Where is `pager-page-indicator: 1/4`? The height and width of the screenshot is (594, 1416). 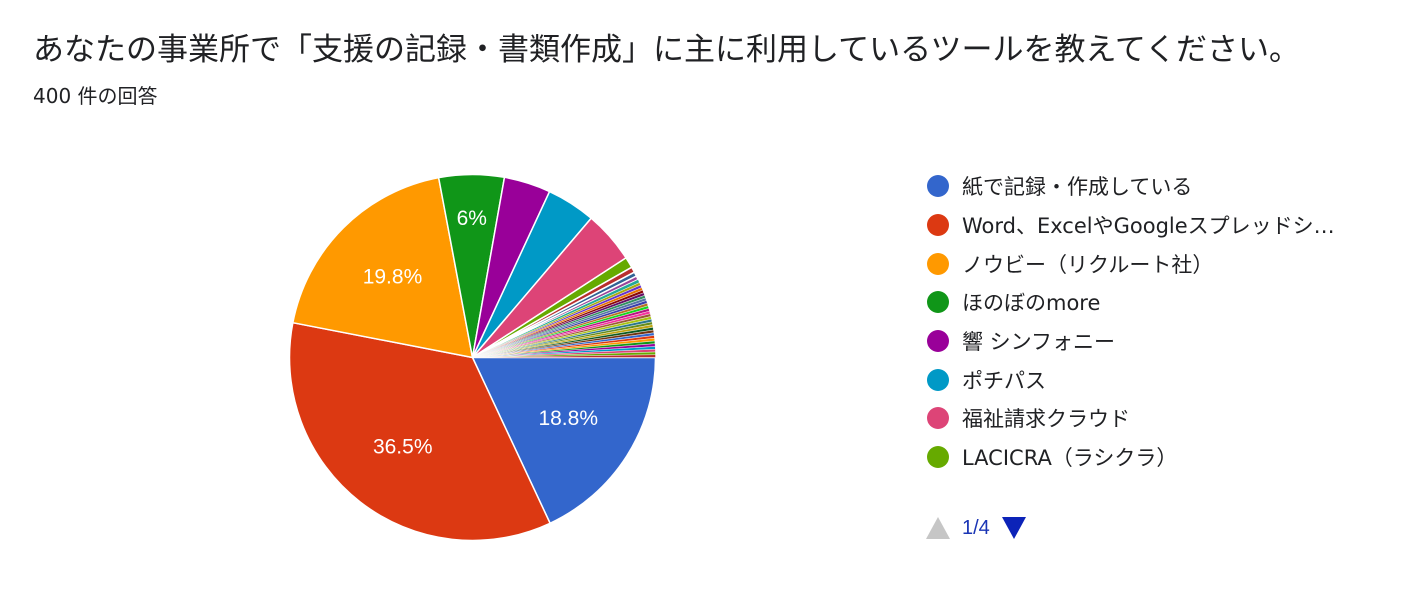 pager-page-indicator: 1/4 is located at coordinates (976, 527).